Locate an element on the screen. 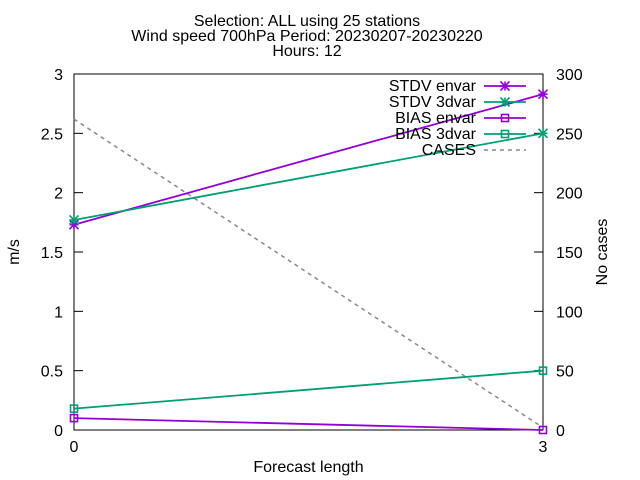 The width and height of the screenshot is (640, 480). series-bias-3dvar is located at coordinates (308, 389).